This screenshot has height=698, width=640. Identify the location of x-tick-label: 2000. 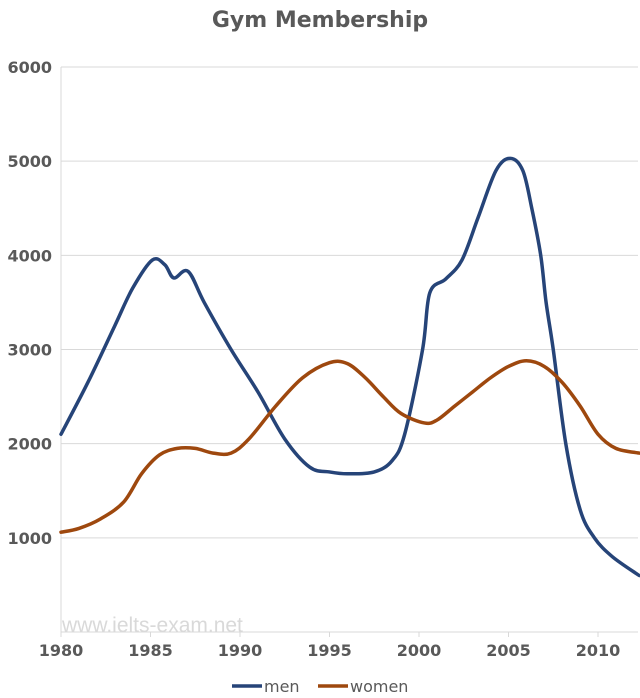
(419, 650).